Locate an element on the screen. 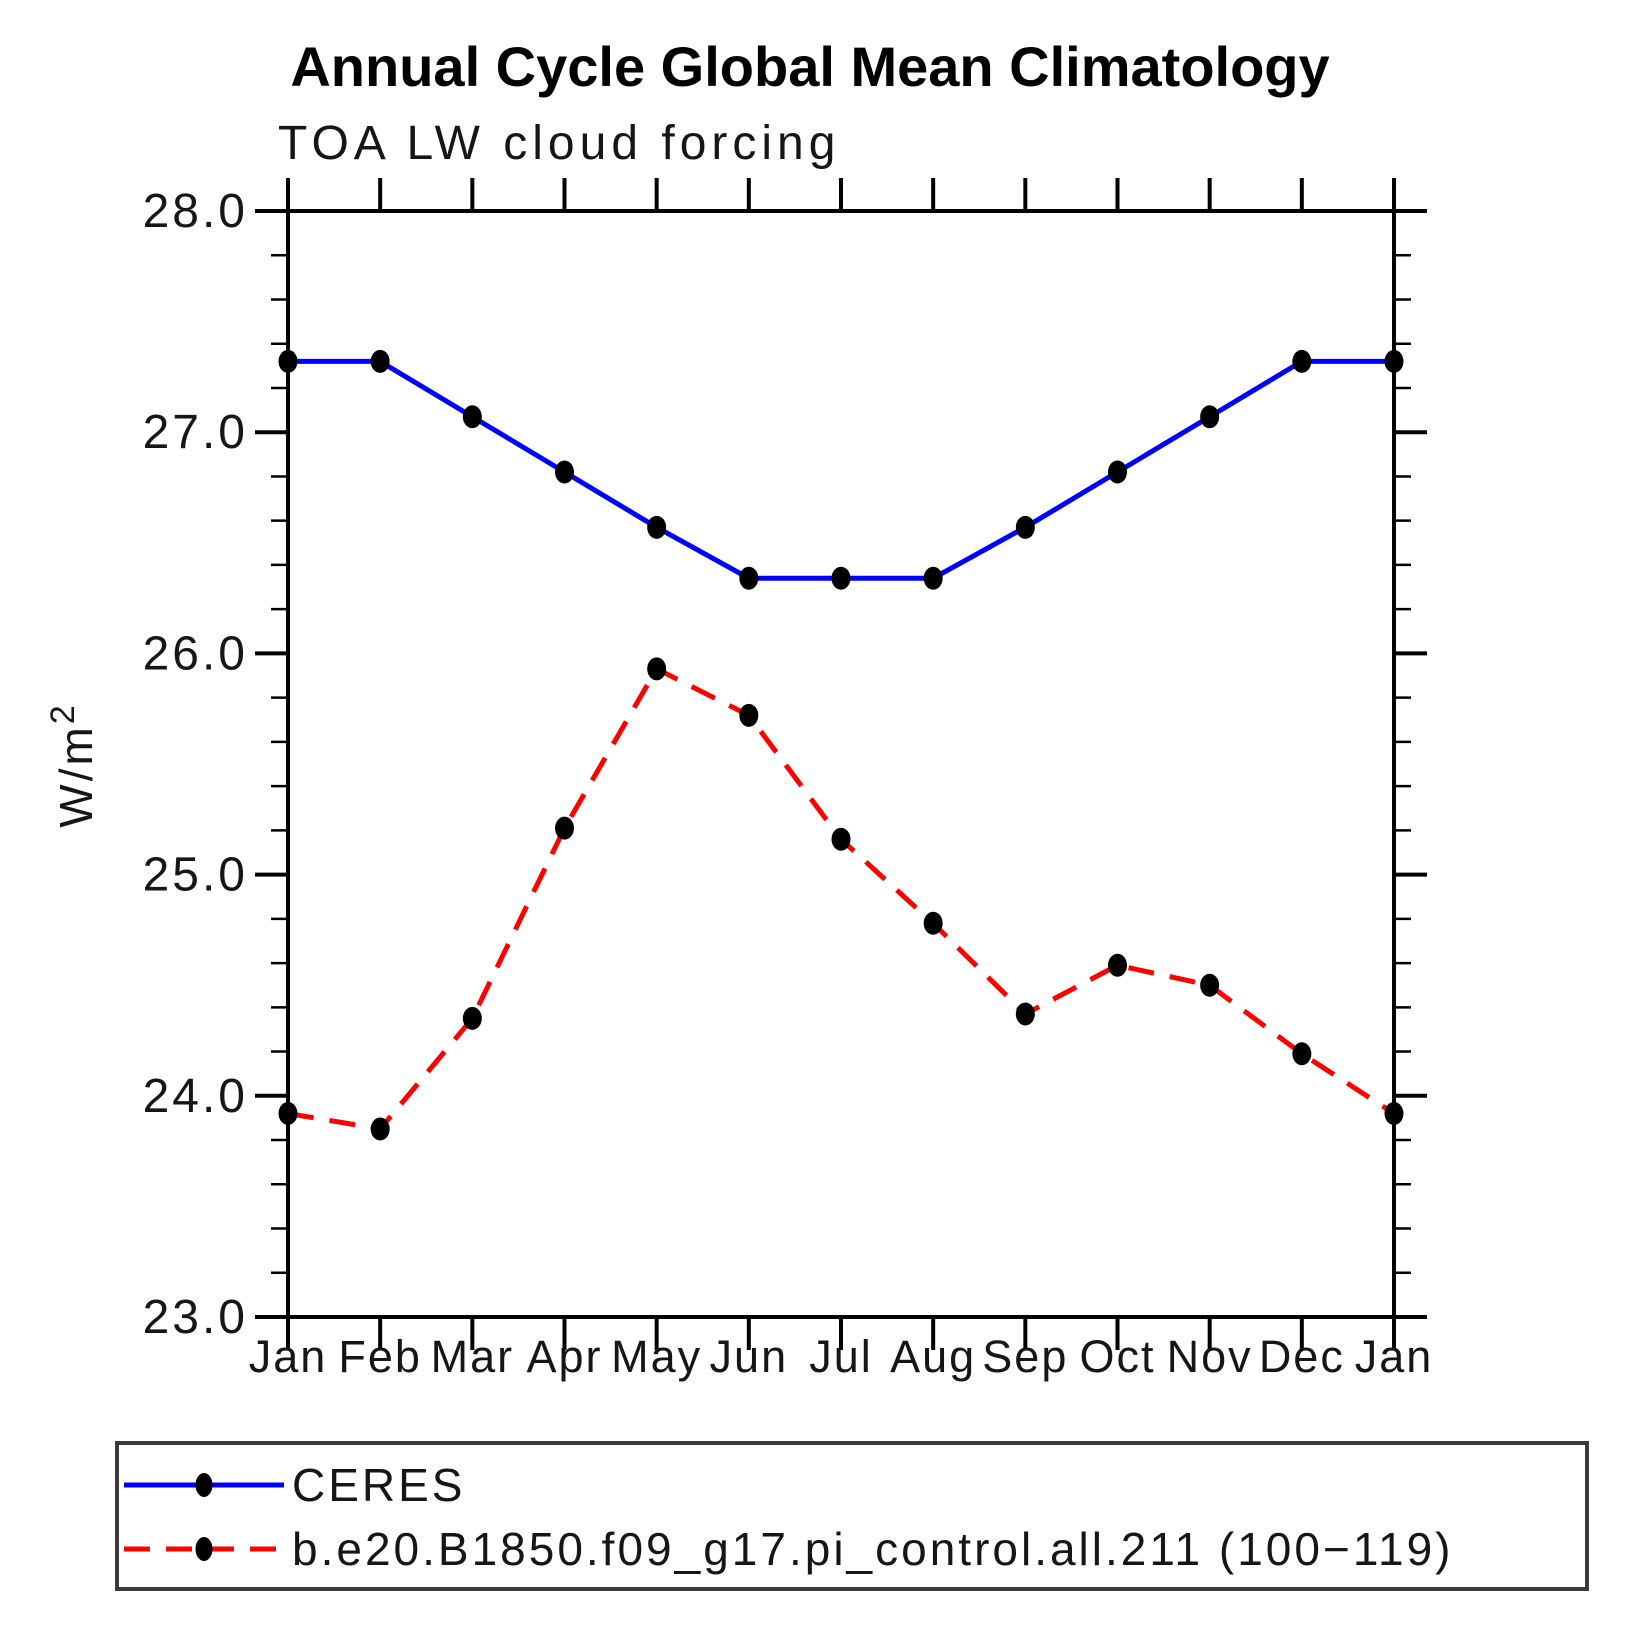 This screenshot has height=1630, width=1630. x-tick-label: Oct is located at coordinates (1117, 1356).